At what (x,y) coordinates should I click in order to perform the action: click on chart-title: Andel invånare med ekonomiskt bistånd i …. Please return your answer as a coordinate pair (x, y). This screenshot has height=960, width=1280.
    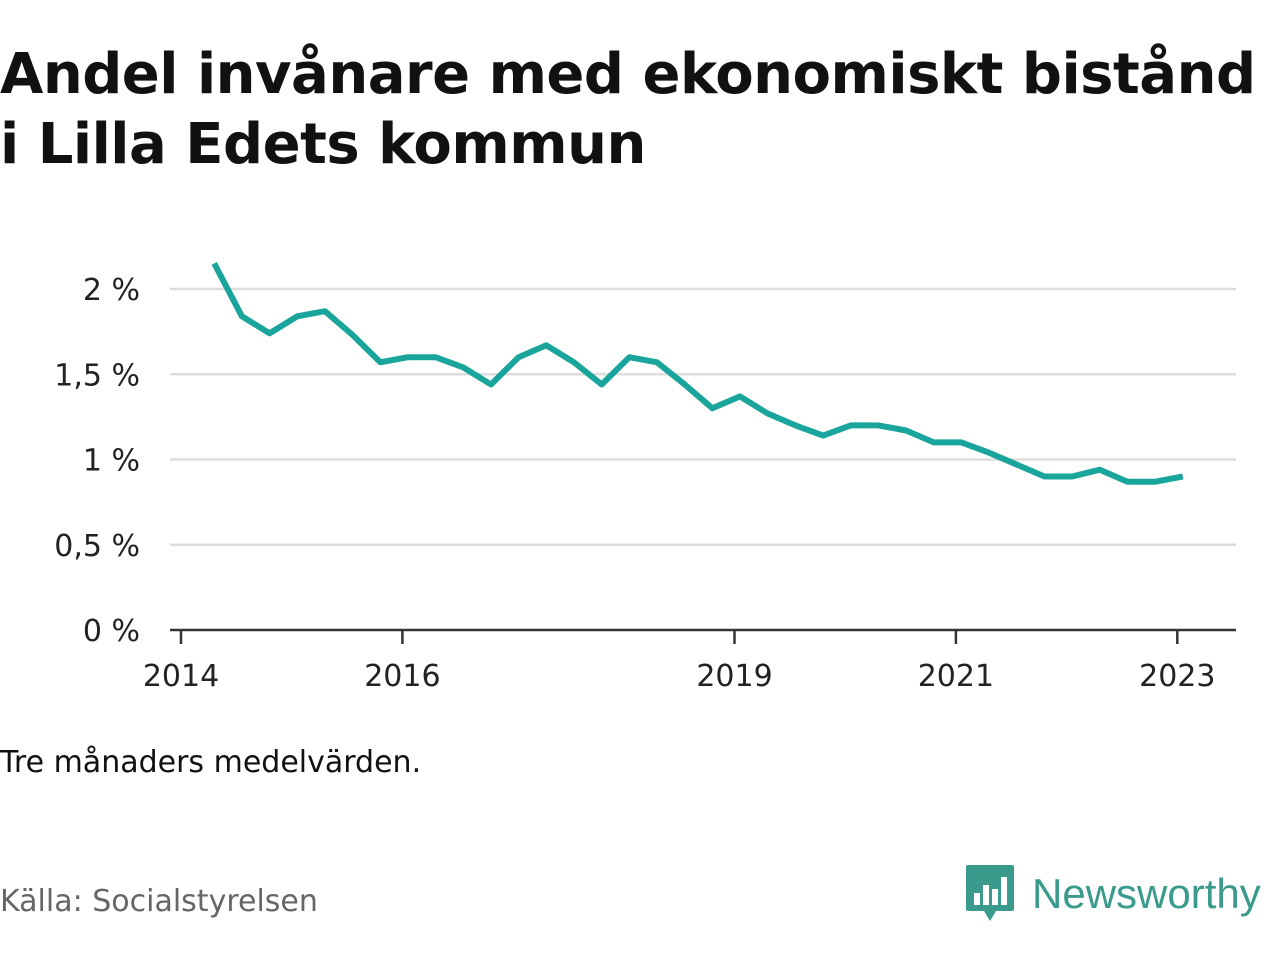
    Looking at the image, I should click on (628, 109).